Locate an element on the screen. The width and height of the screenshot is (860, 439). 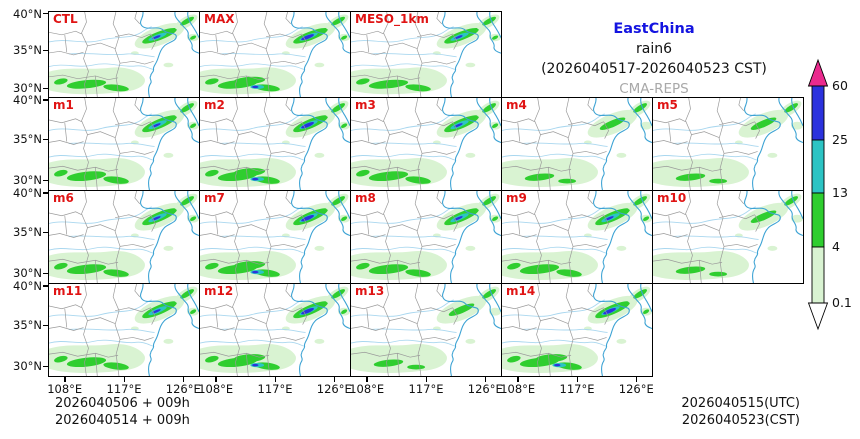
map-panel-m13: m13 is located at coordinates (426, 330).